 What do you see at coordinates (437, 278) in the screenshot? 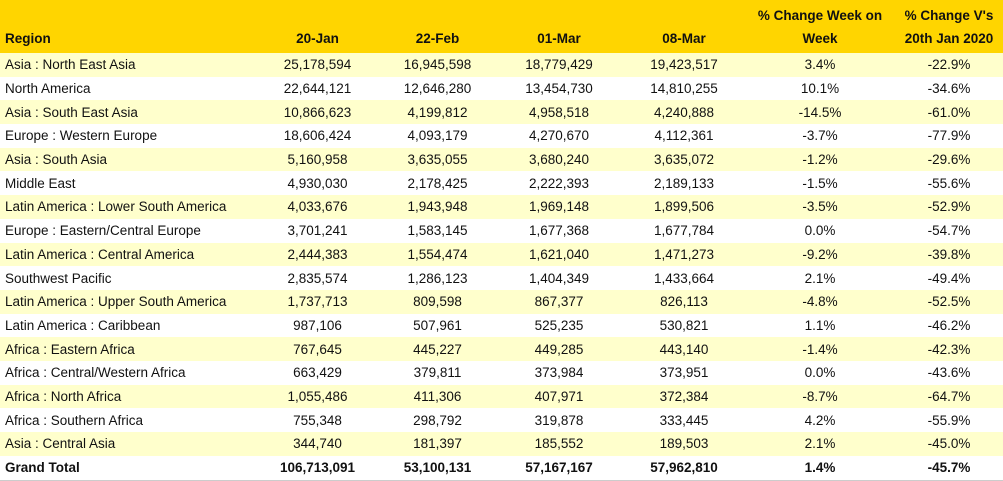
I see `value-cell: 1,286,123` at bounding box center [437, 278].